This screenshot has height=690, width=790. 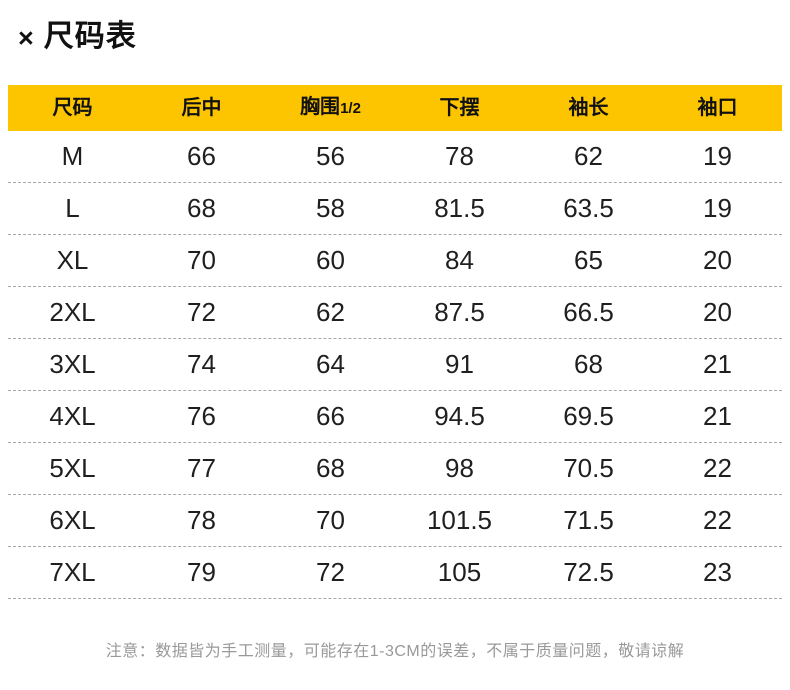 What do you see at coordinates (201, 416) in the screenshot?
I see `value-cell: 76` at bounding box center [201, 416].